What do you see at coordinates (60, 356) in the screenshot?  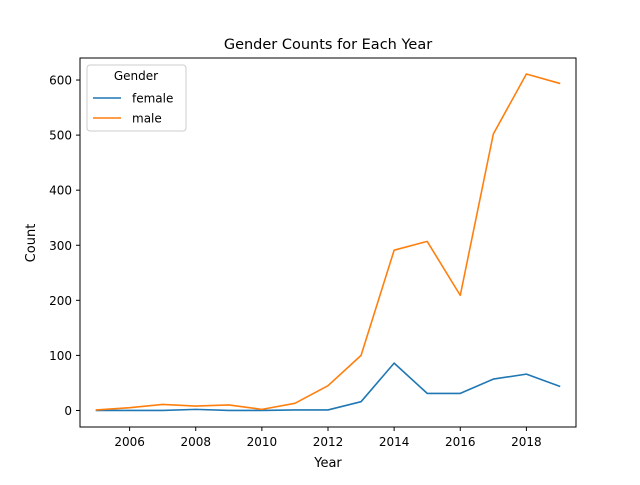 I see `y-tick-label: 100` at bounding box center [60, 356].